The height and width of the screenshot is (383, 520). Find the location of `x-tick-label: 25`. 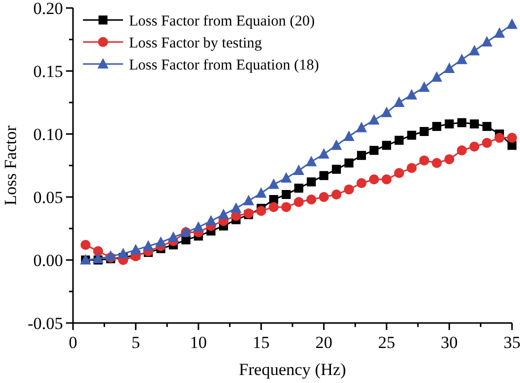

x-tick-label: 25 is located at coordinates (387, 342).